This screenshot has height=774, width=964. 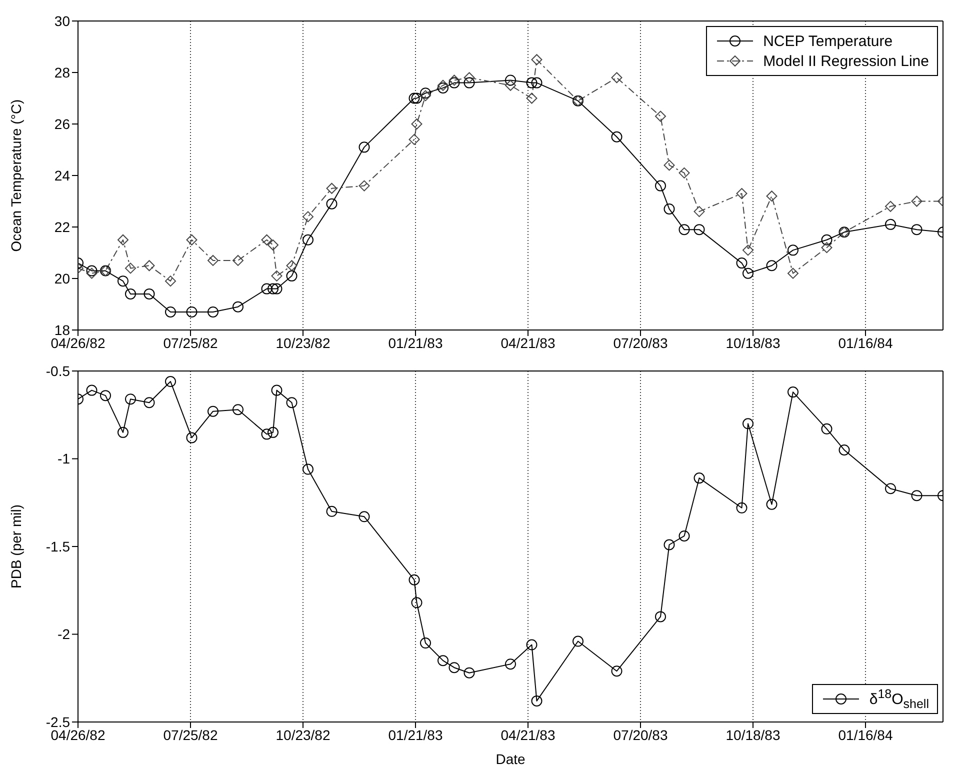 I want to click on legend-label: δ$^{18}$O$_{shell}$, so click(x=899, y=699).